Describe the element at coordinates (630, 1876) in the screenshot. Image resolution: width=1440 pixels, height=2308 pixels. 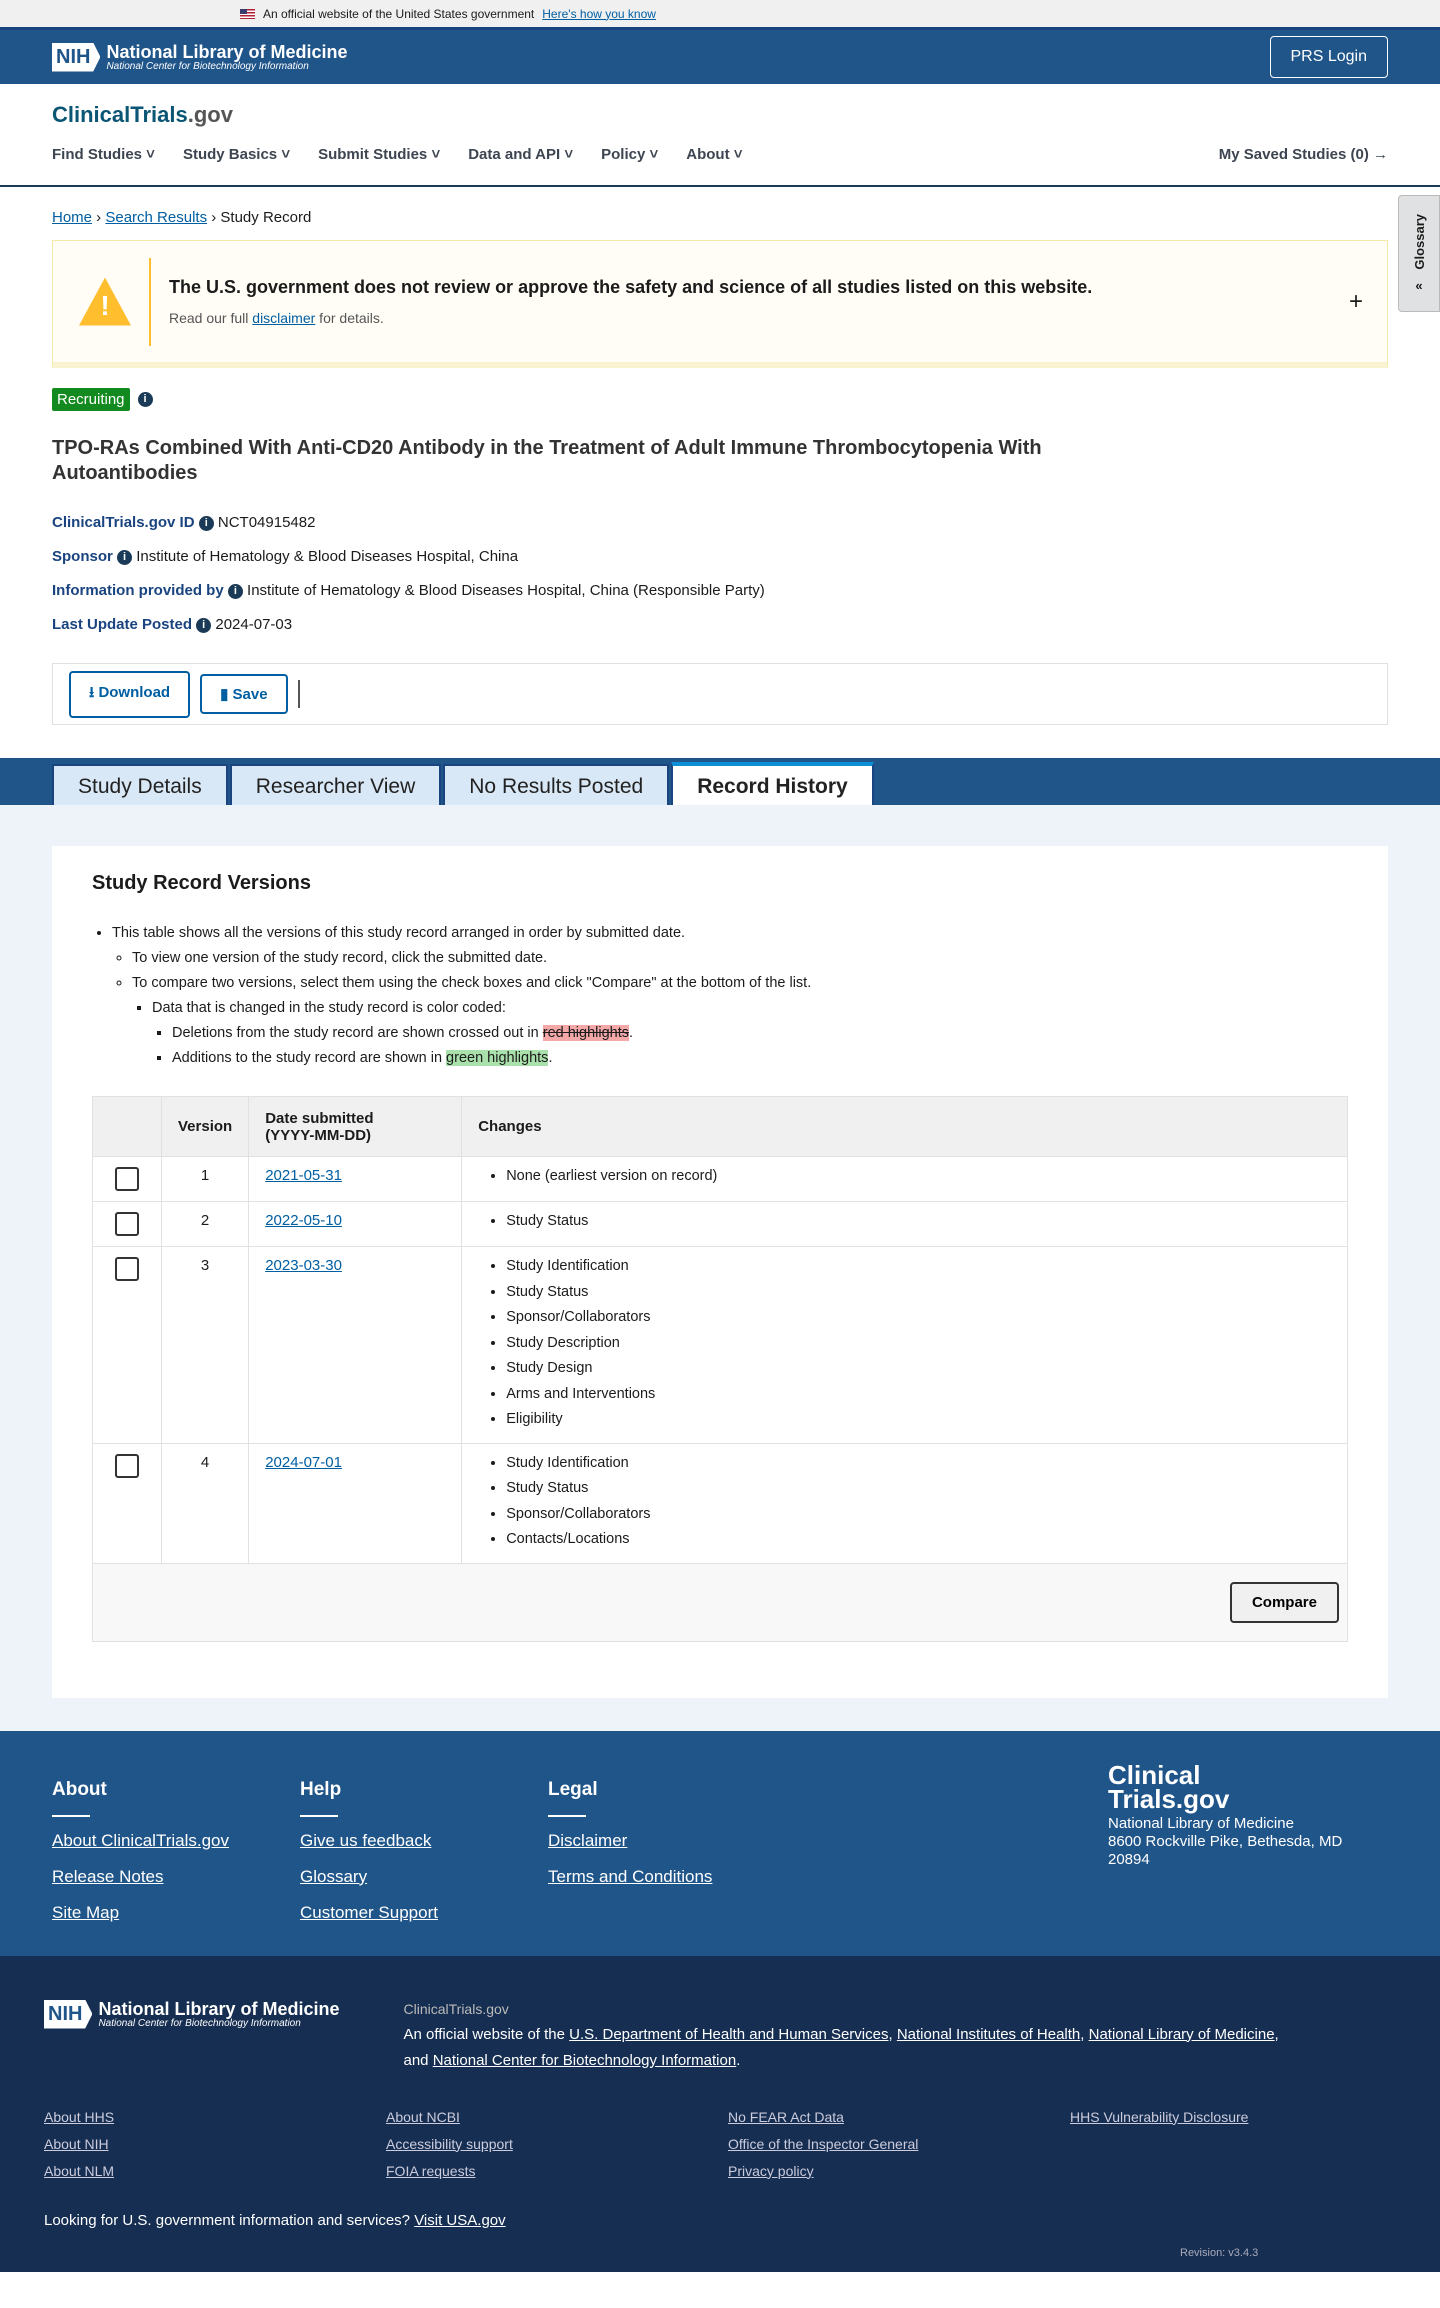
I see `footer-link: Terms and Conditions` at that location.